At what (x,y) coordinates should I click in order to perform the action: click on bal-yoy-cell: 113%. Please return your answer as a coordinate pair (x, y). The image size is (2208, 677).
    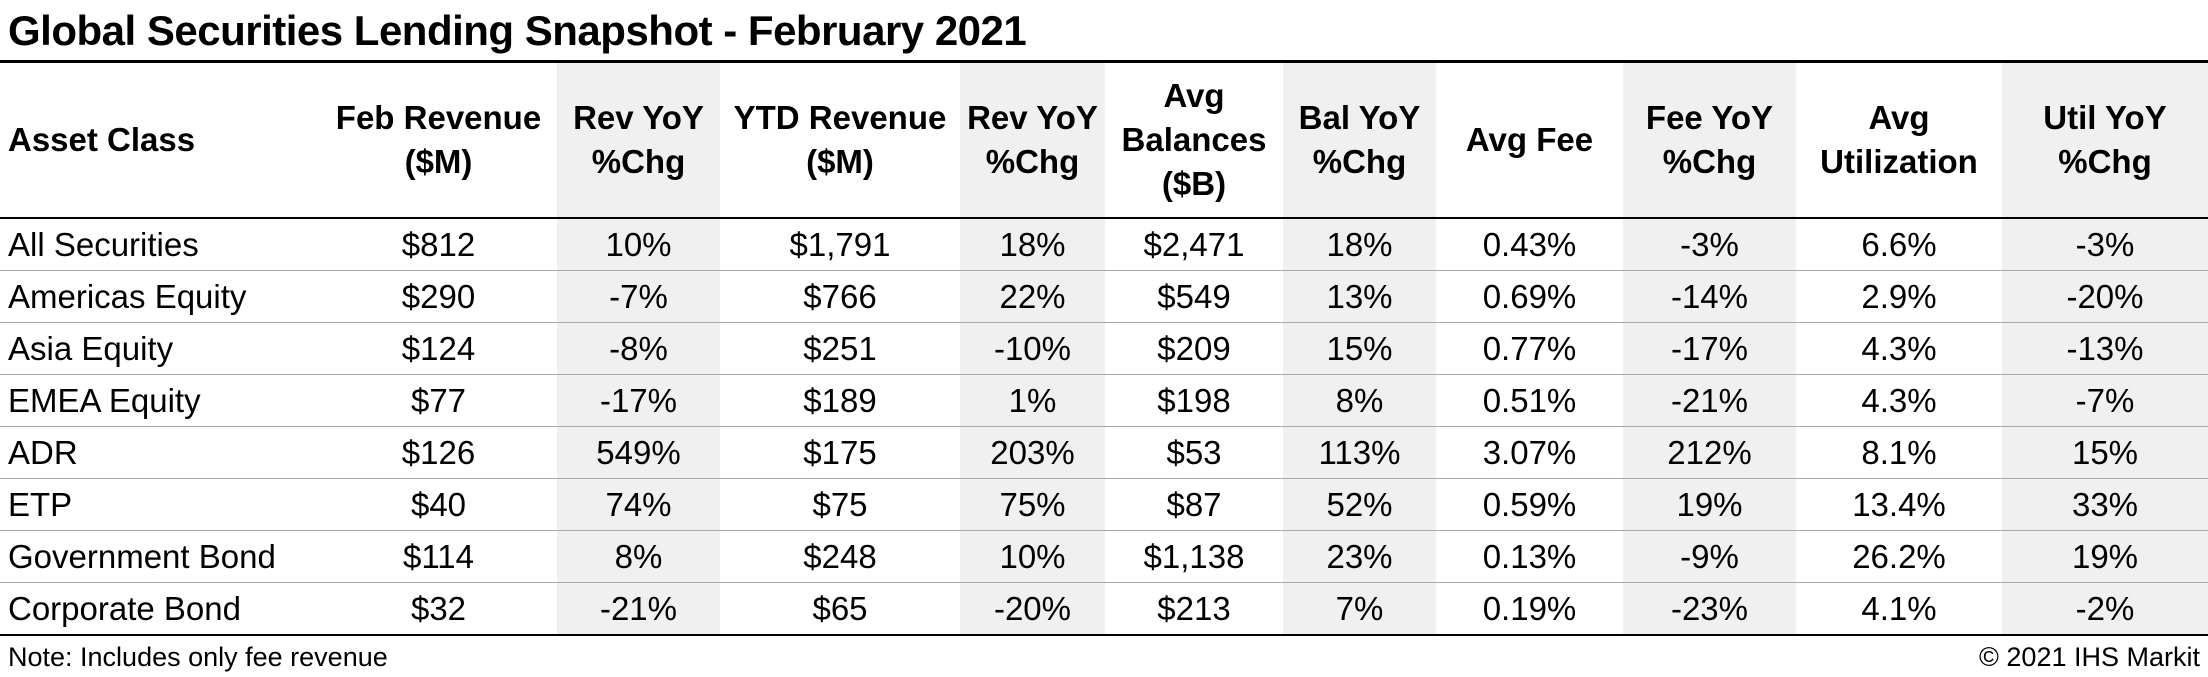
    Looking at the image, I should click on (1359, 452).